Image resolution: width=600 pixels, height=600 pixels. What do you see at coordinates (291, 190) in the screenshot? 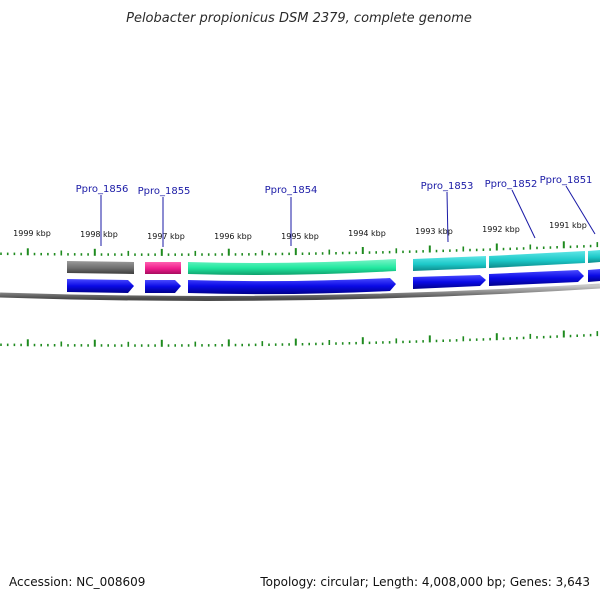
I see `gene-label-ppro-1854: Ppro_1854` at bounding box center [291, 190].